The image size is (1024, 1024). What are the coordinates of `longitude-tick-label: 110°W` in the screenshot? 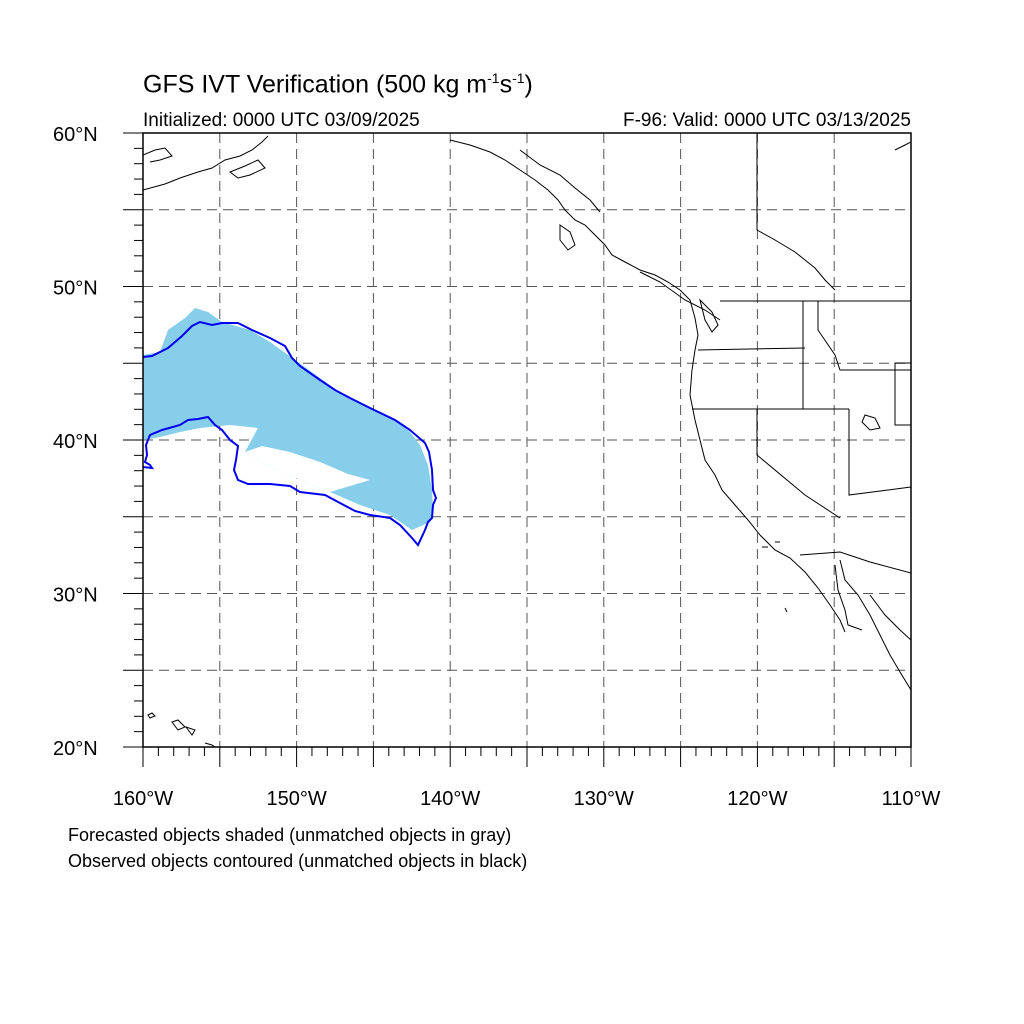 It's located at (911, 799).